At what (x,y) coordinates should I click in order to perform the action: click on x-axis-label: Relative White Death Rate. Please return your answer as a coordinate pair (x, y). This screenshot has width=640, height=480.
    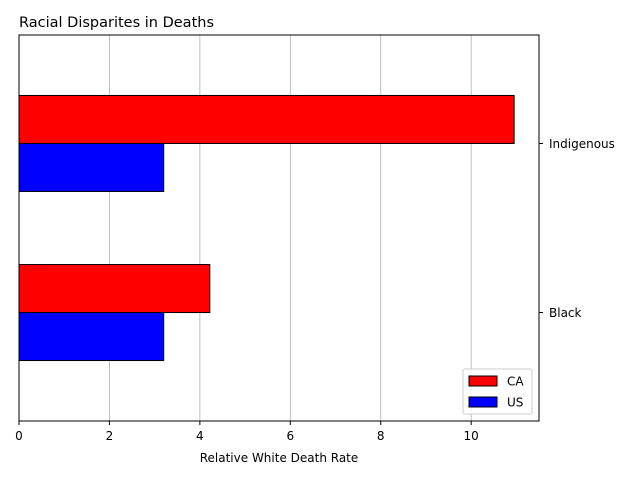
    Looking at the image, I should click on (279, 458).